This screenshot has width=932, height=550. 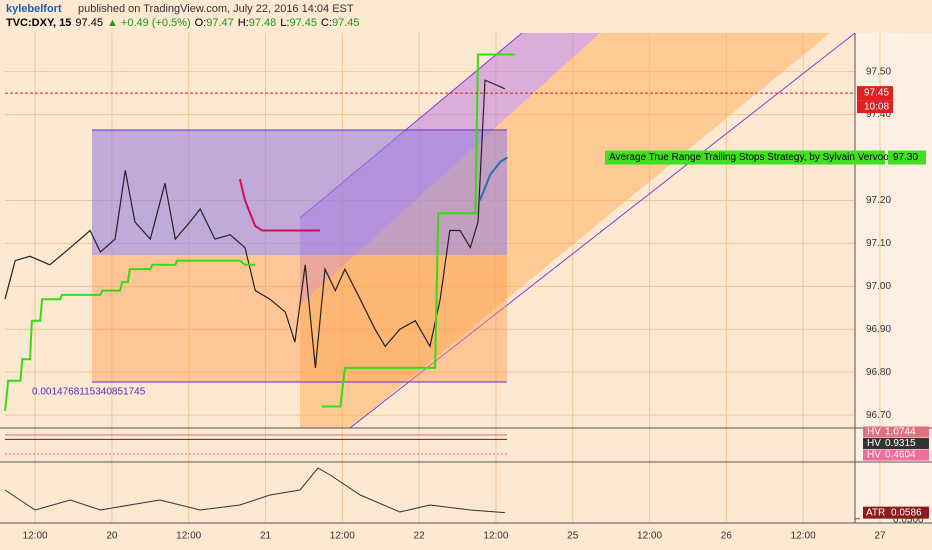 I want to click on strategy-value-box, so click(x=907, y=157).